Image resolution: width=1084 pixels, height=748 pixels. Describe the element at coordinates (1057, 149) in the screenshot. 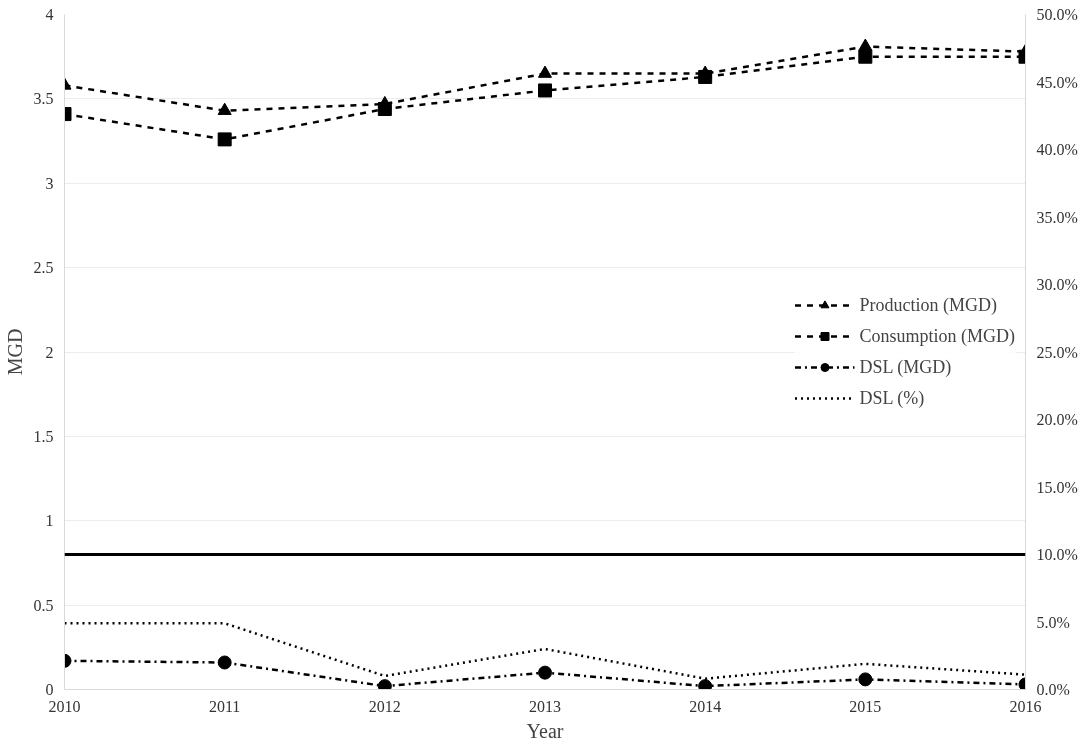

I see `y2-tick-label: 40.0%` at that location.